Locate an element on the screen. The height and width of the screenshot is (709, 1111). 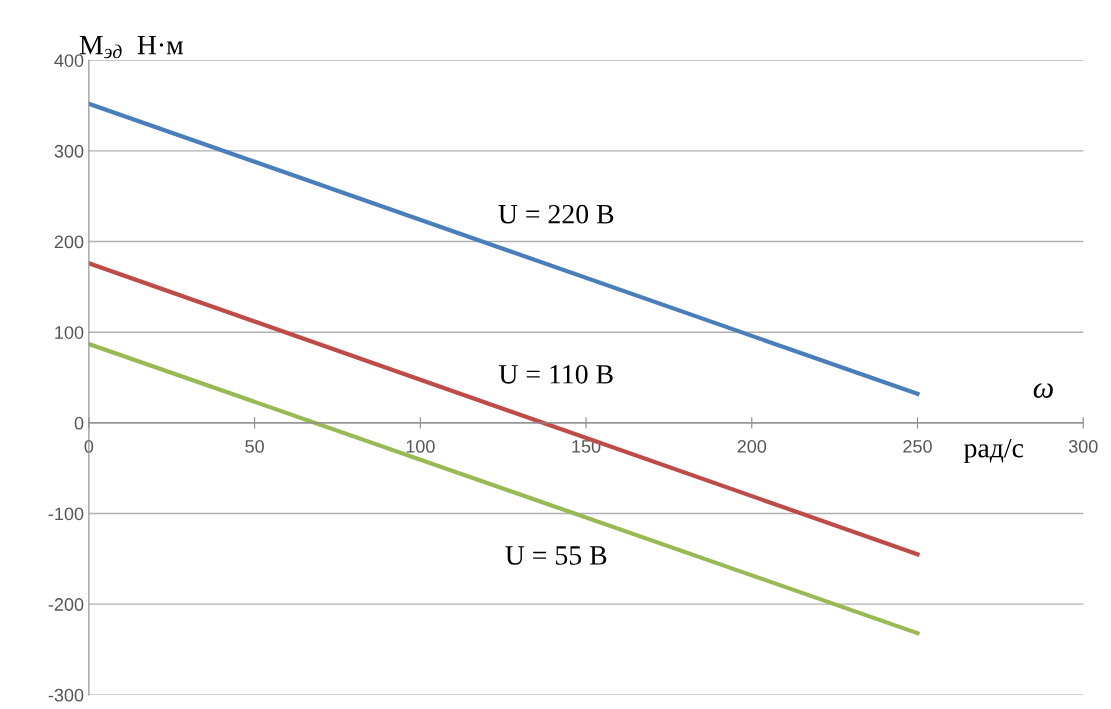
x-tick-label: 250 is located at coordinates (917, 446).